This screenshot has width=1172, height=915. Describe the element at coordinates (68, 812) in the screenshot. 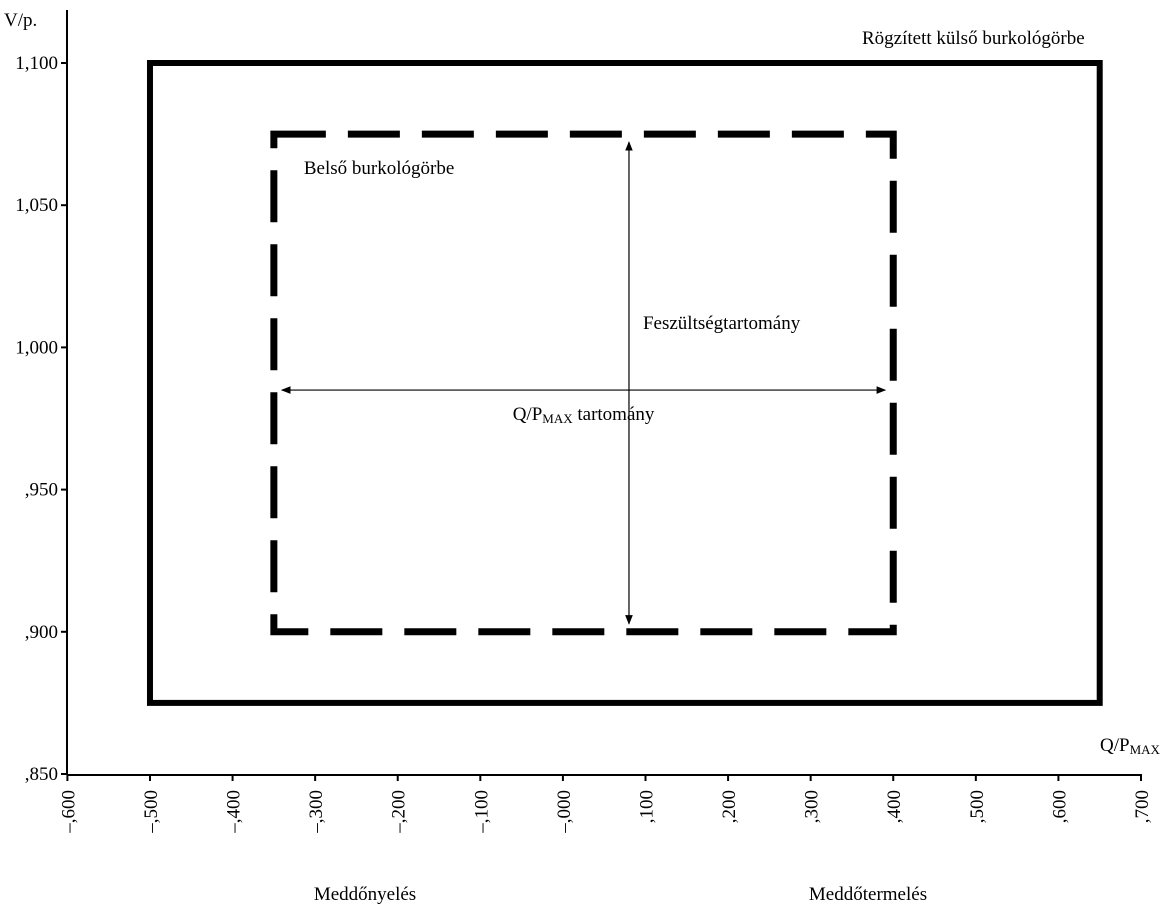

I see `x-tick-label: –,600` at that location.